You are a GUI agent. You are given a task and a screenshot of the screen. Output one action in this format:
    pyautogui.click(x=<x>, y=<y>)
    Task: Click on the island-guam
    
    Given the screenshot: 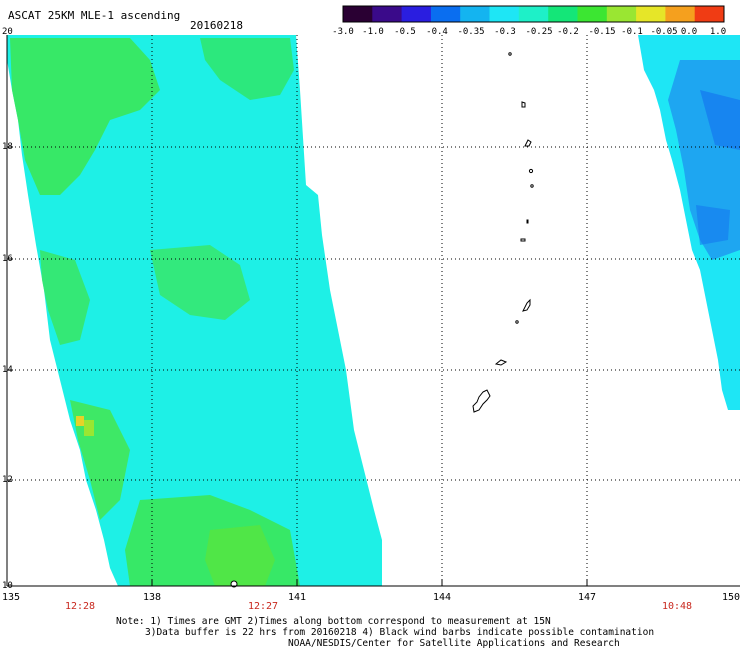 What is the action you would take?
    pyautogui.click(x=481, y=401)
    